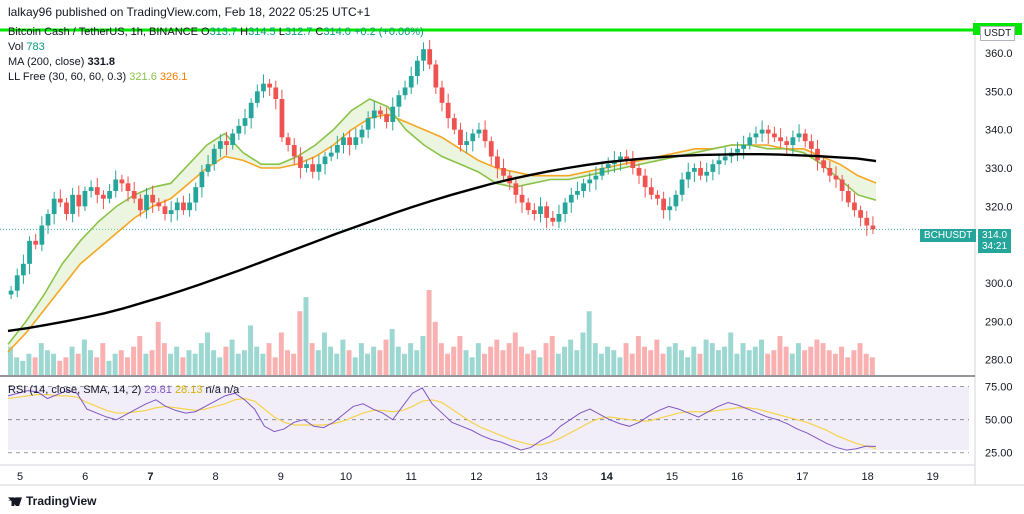  Describe the element at coordinates (26, 47) in the screenshot. I see `volume-legend: Vol 783` at that location.